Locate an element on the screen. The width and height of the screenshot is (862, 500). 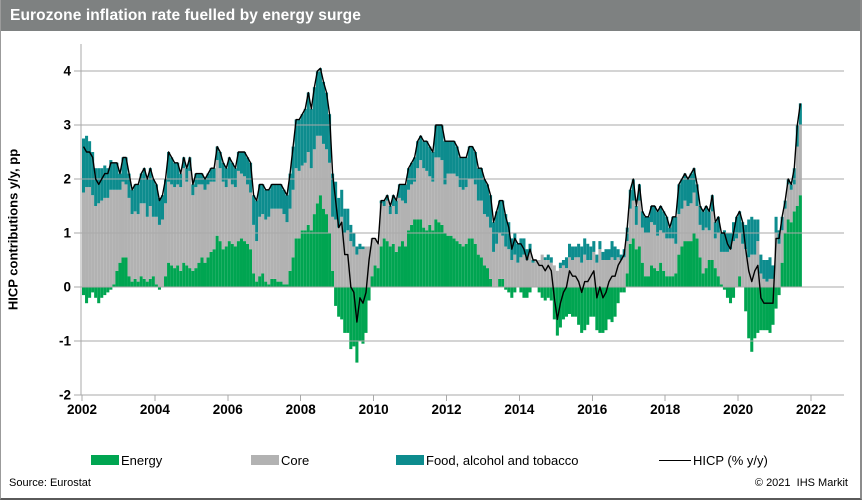
svg-text: 2008 is located at coordinates (301, 409).